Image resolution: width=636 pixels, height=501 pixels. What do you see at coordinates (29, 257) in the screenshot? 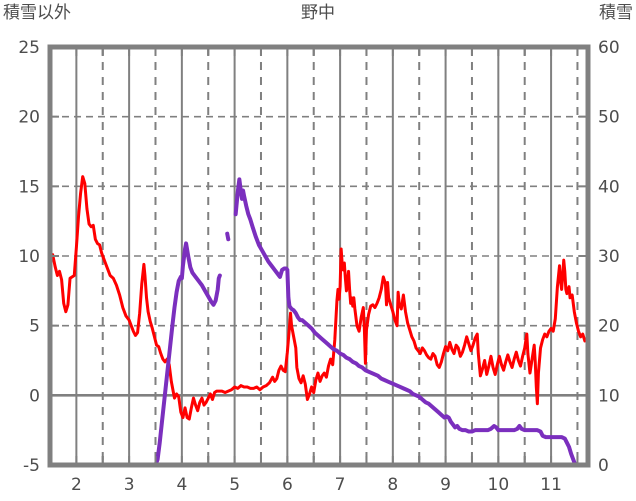
I see `y-tick-label-left: 10` at bounding box center [29, 257].